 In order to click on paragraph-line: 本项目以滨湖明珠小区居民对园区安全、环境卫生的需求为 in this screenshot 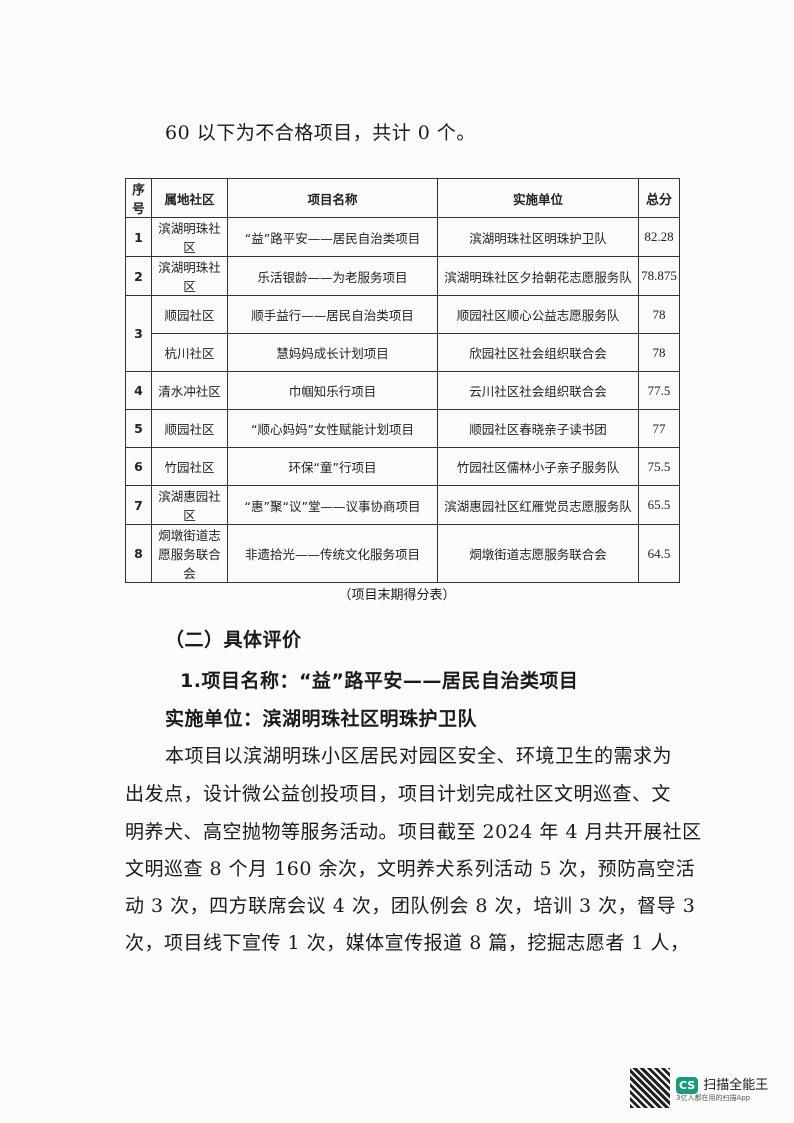, I will do `click(419, 756)`.